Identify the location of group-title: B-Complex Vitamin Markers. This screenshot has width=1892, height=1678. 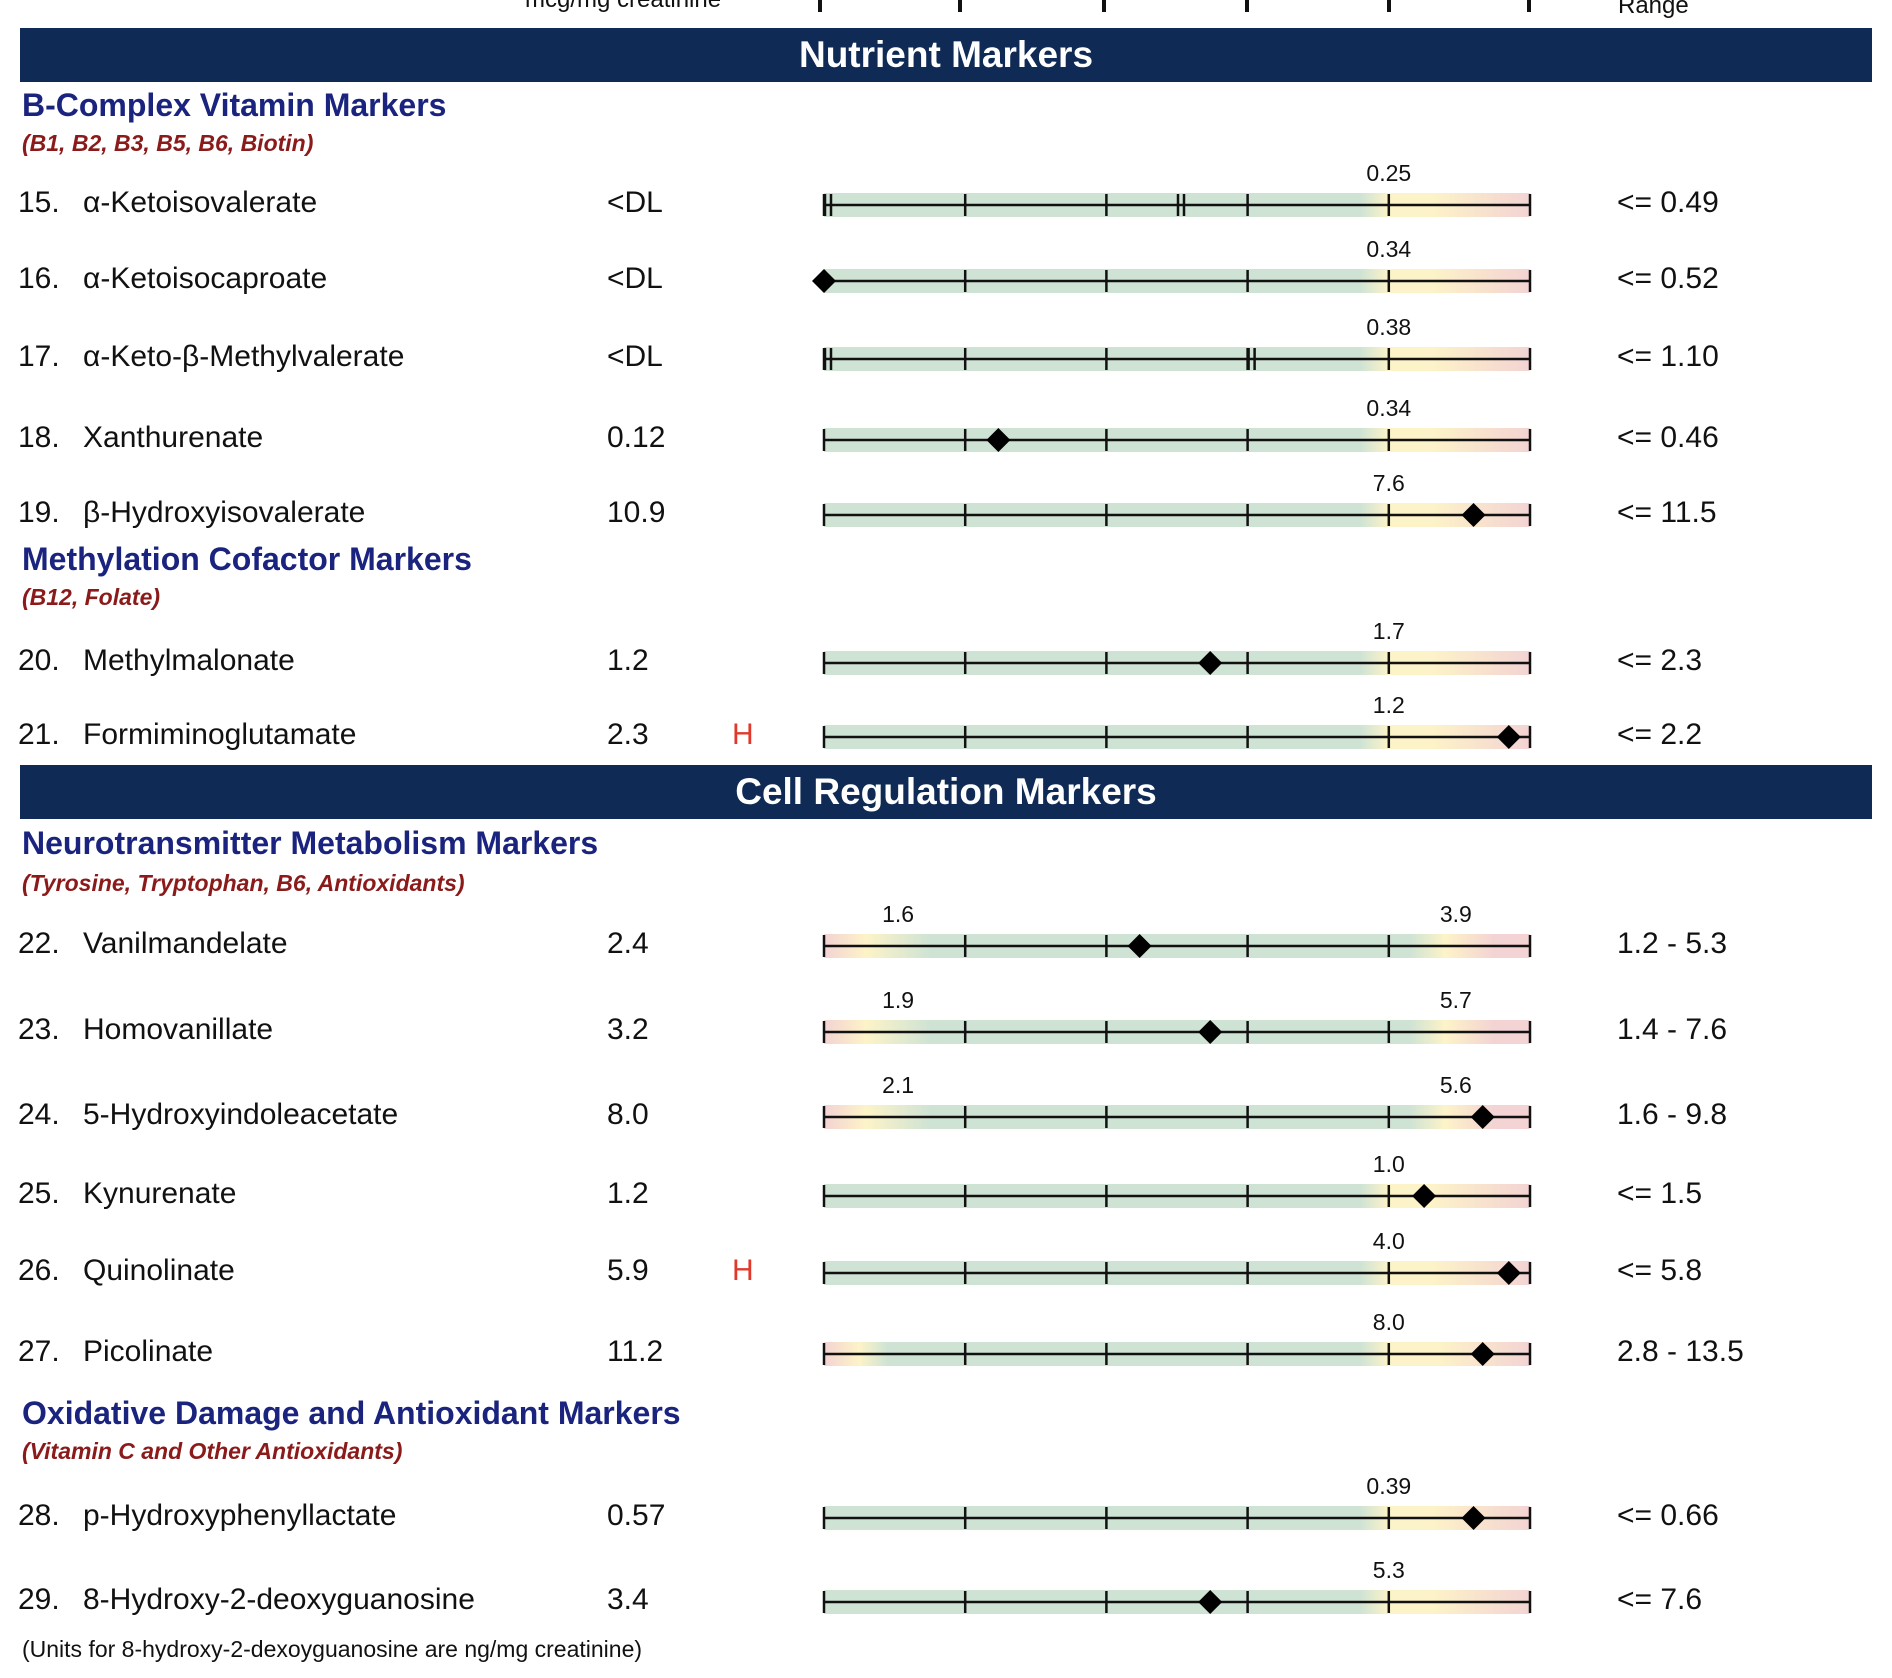
(234, 105).